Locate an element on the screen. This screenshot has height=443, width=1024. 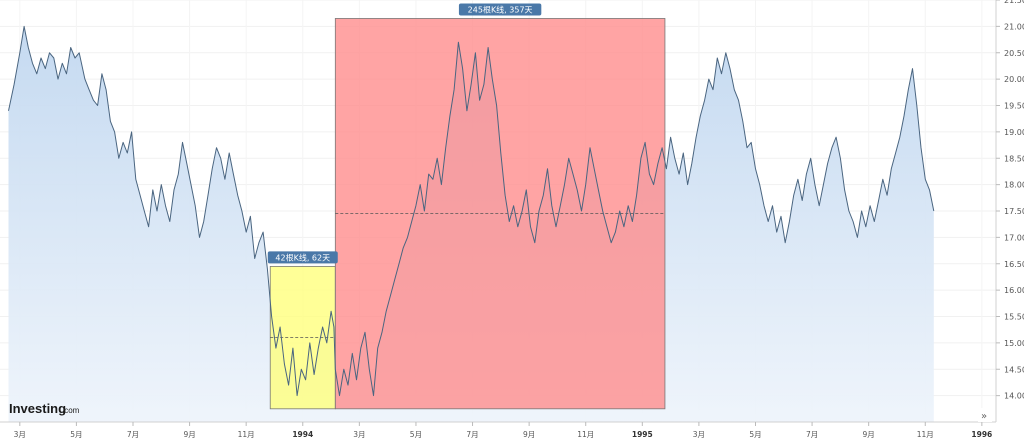
y-tick-label: 20.50 is located at coordinates (1014, 53).